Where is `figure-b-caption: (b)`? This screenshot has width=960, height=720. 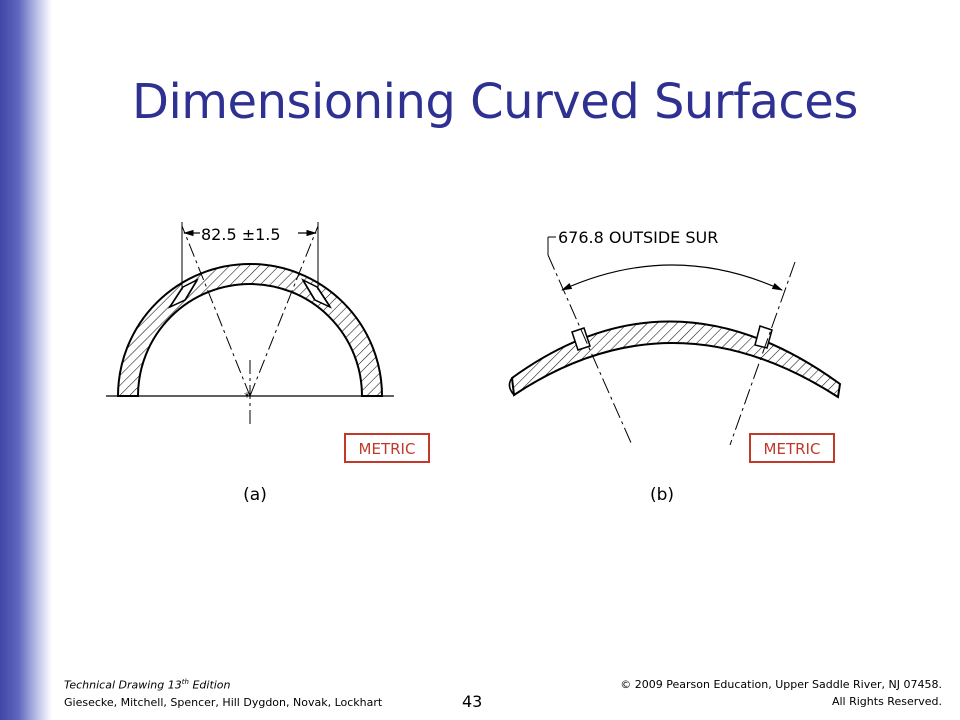
figure-b-caption: (b) is located at coordinates (662, 495).